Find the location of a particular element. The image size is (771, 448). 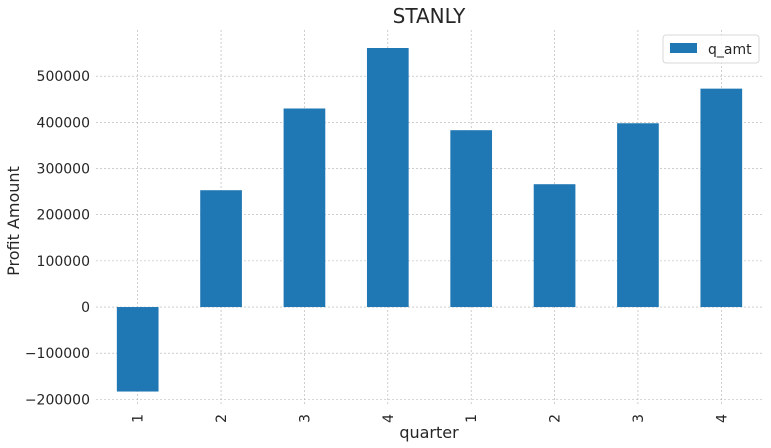

y-tick-label: 500000 is located at coordinates (63, 77).